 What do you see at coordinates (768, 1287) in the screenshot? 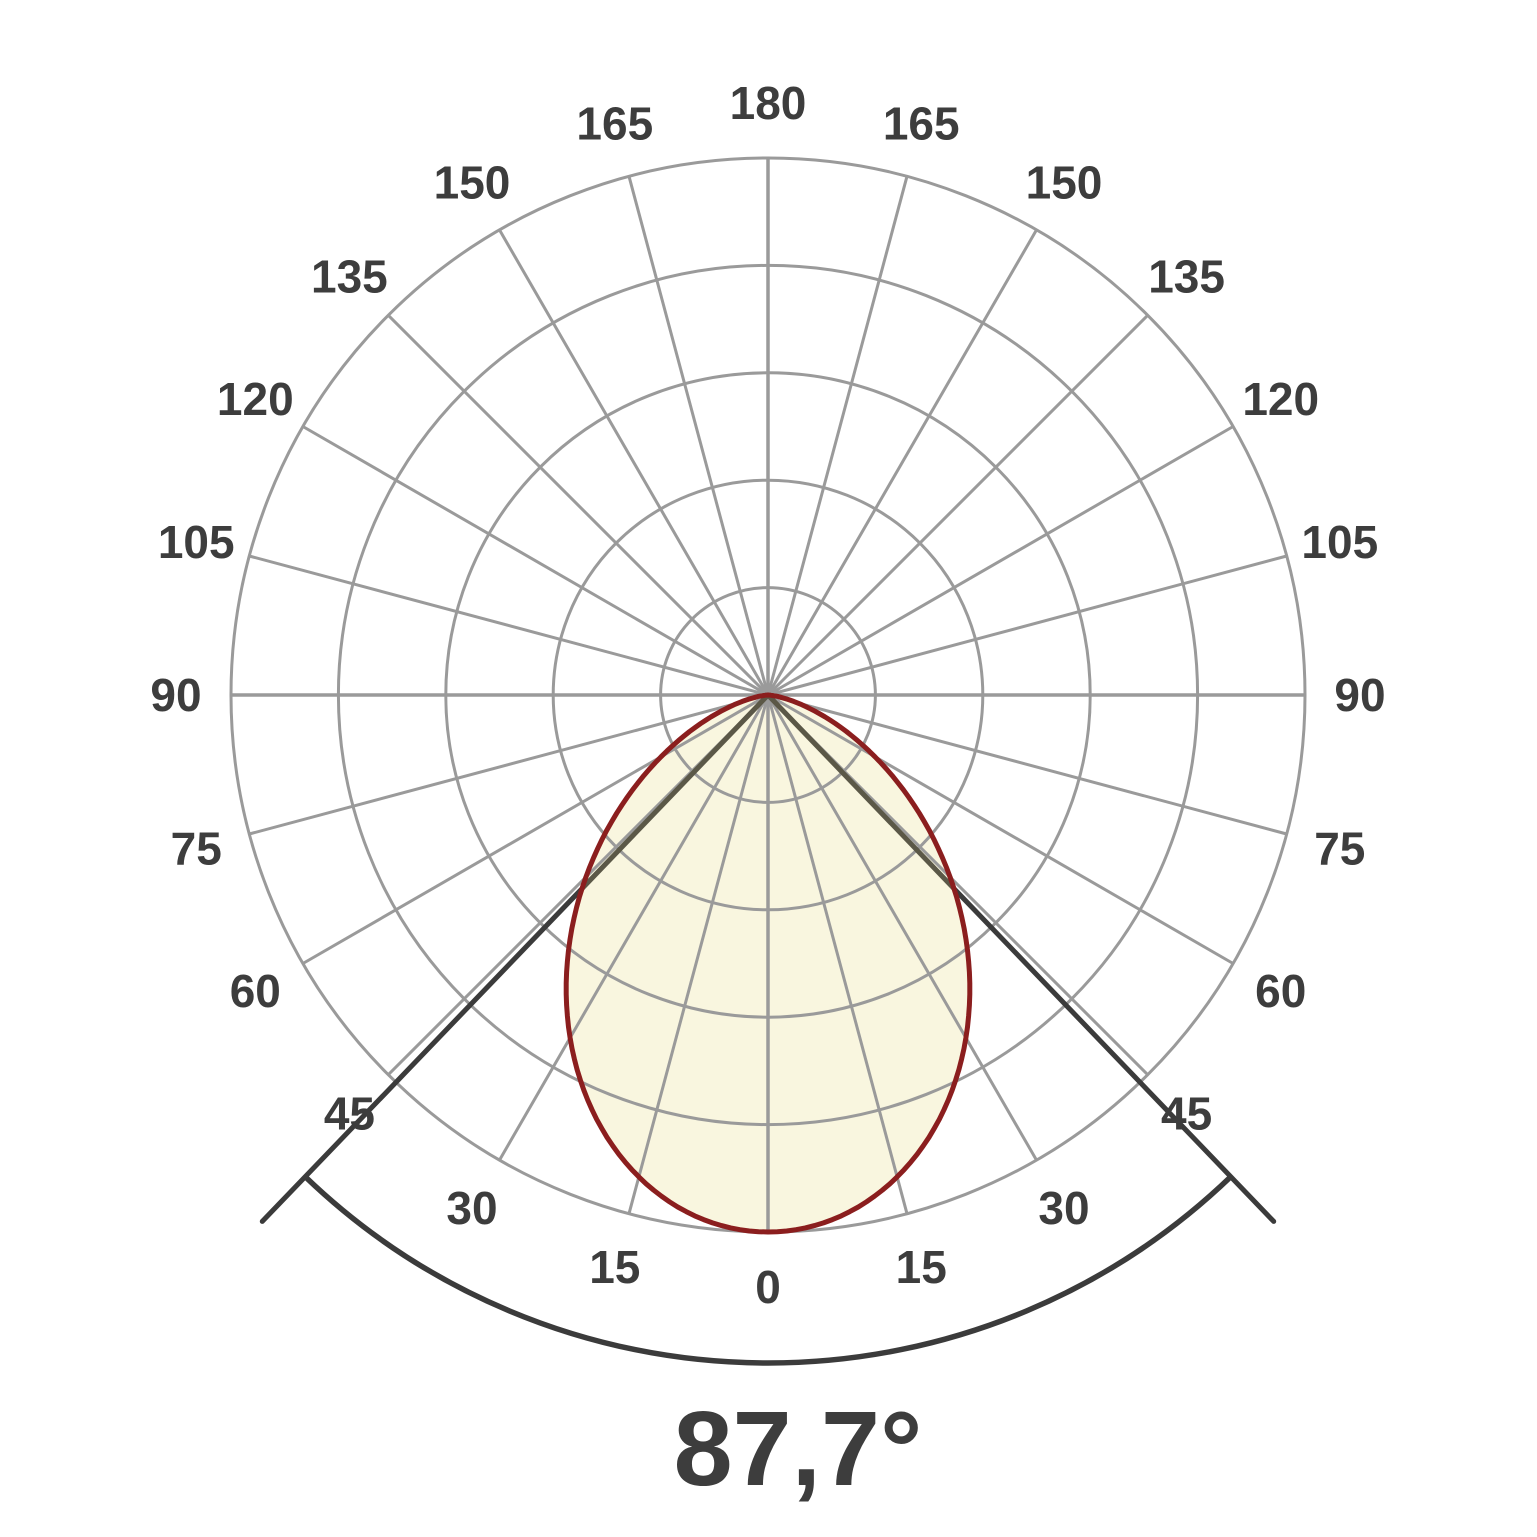
I see `angle-tick-label: 0` at bounding box center [768, 1287].